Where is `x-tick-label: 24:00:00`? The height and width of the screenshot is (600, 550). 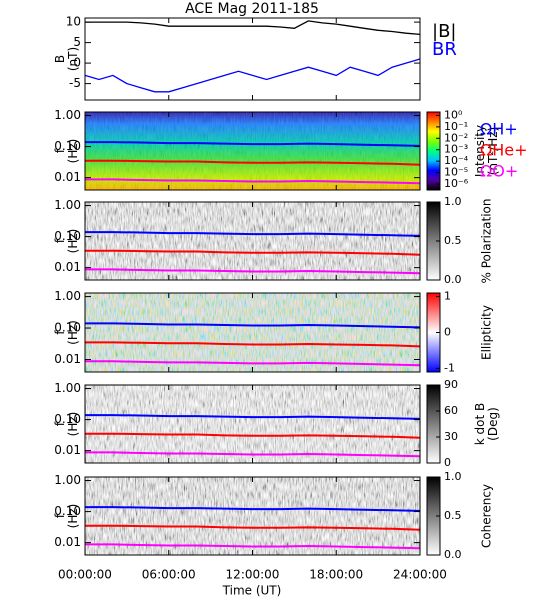
x-tick-label: 24:00:00 is located at coordinates (420, 575).